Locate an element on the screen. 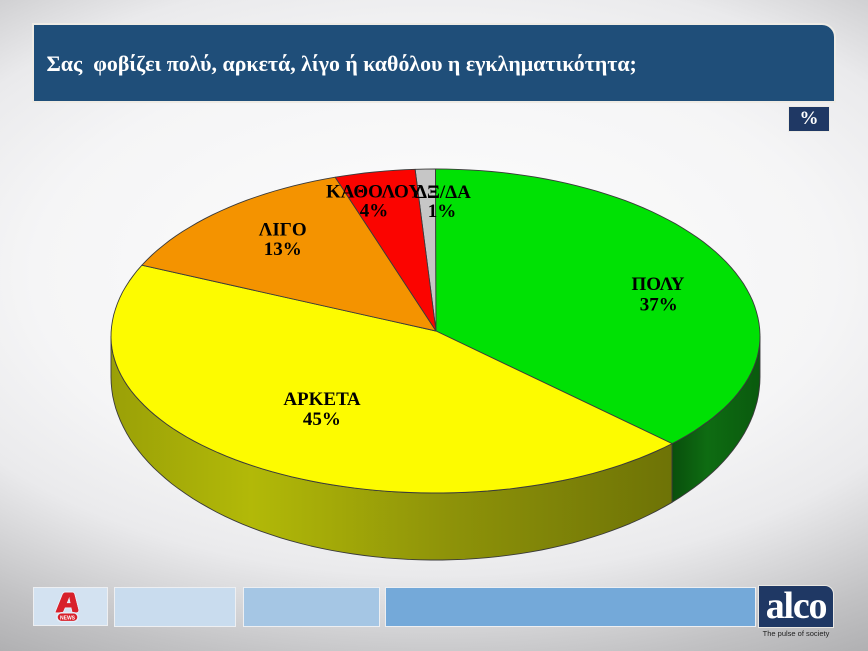 The height and width of the screenshot is (651, 868). svg-text: 4% is located at coordinates (374, 211).